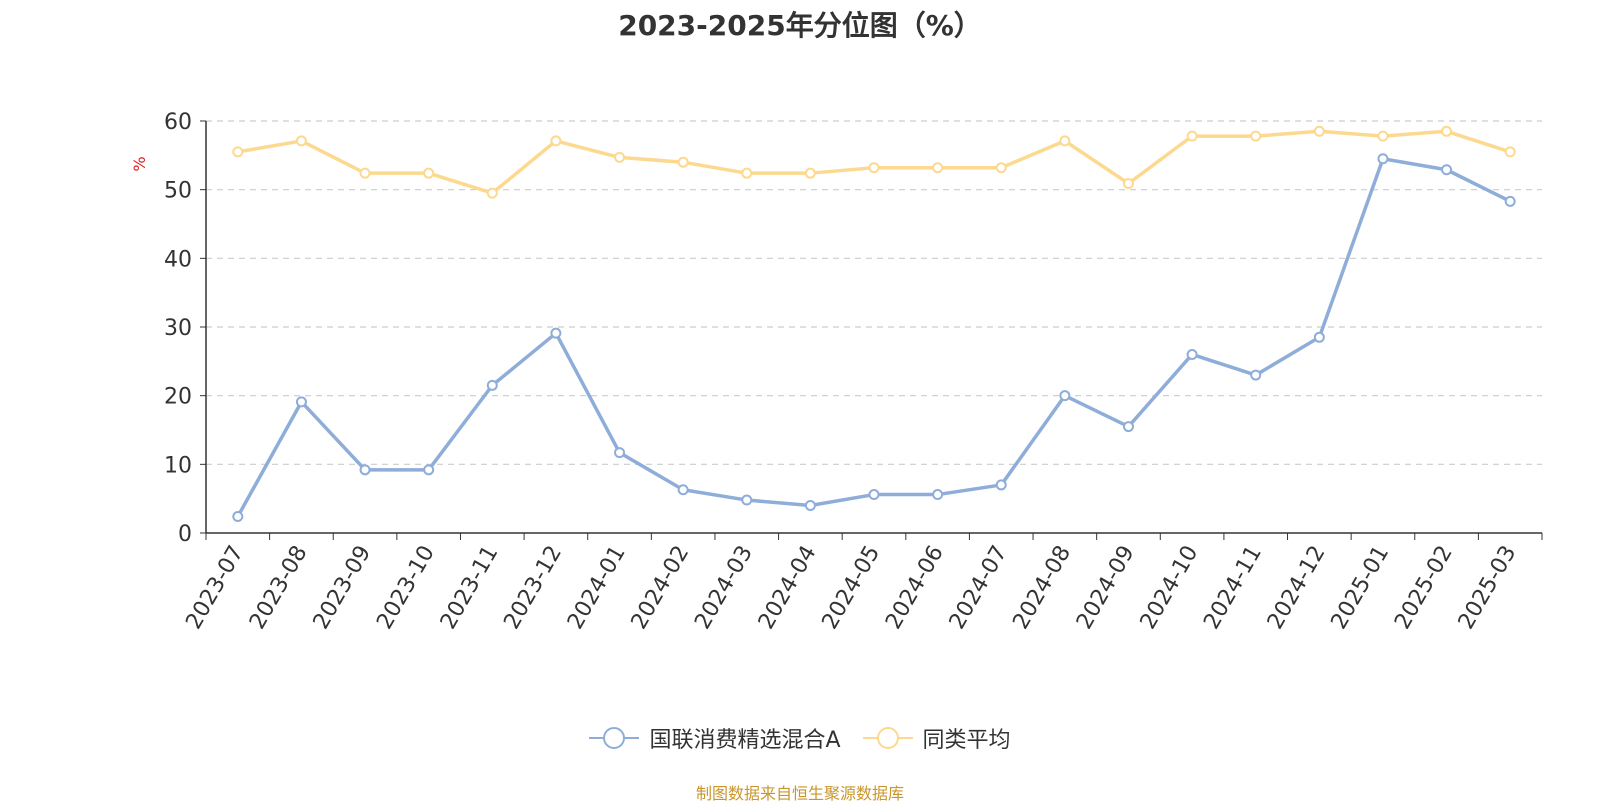  Describe the element at coordinates (1233, 588) in the screenshot. I see `x-tick-label: 2024-11` at that location.